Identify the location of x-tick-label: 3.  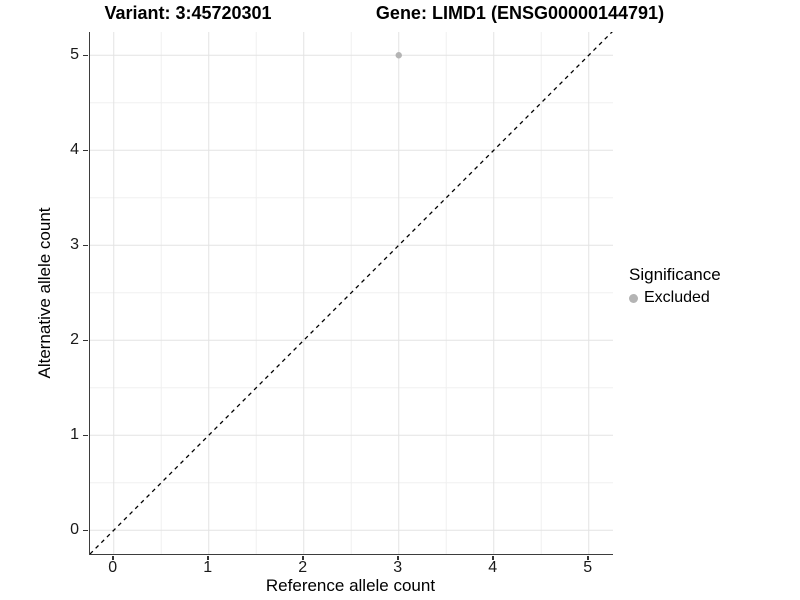
(398, 567).